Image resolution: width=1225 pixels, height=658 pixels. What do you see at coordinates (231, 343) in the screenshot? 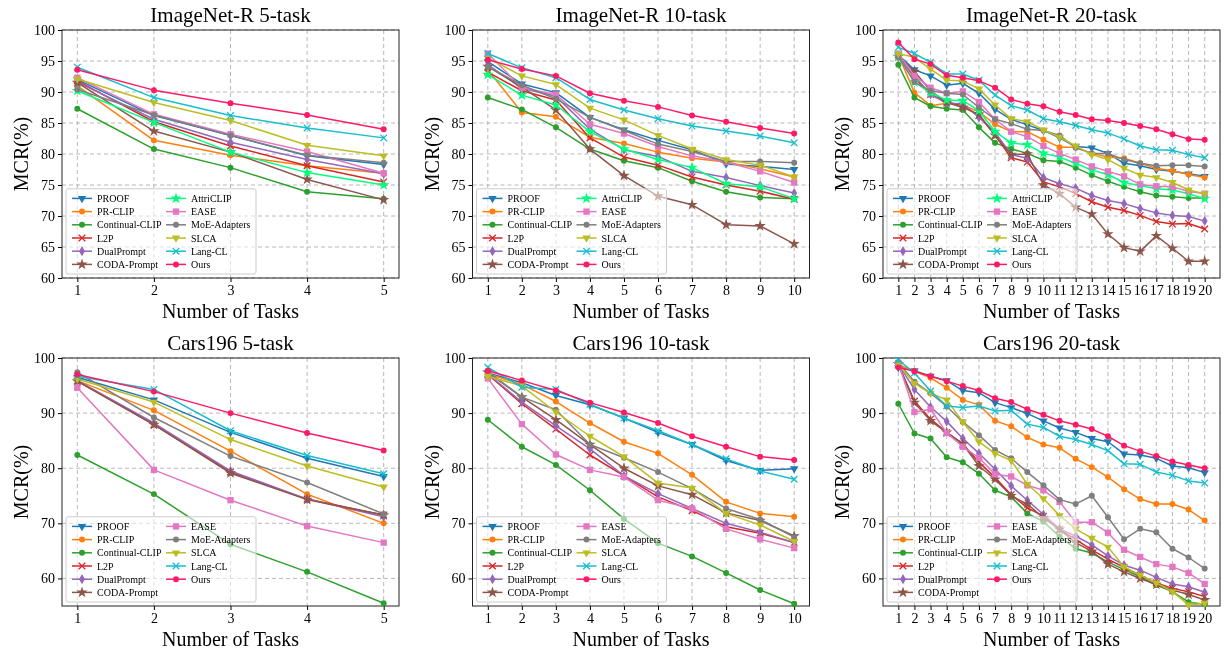
I see `chart-title: Cars196 5-task` at bounding box center [231, 343].